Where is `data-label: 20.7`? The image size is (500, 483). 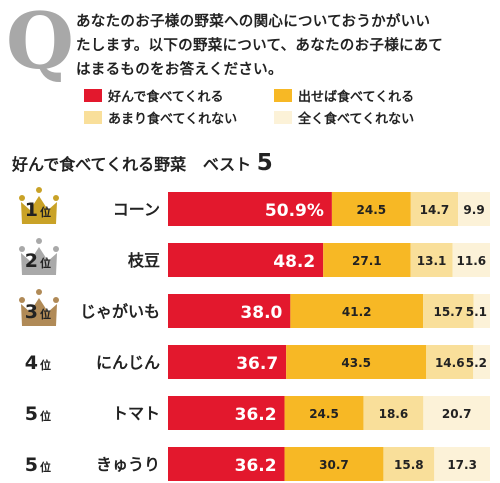
data-label: 20.7 is located at coordinates (457, 414).